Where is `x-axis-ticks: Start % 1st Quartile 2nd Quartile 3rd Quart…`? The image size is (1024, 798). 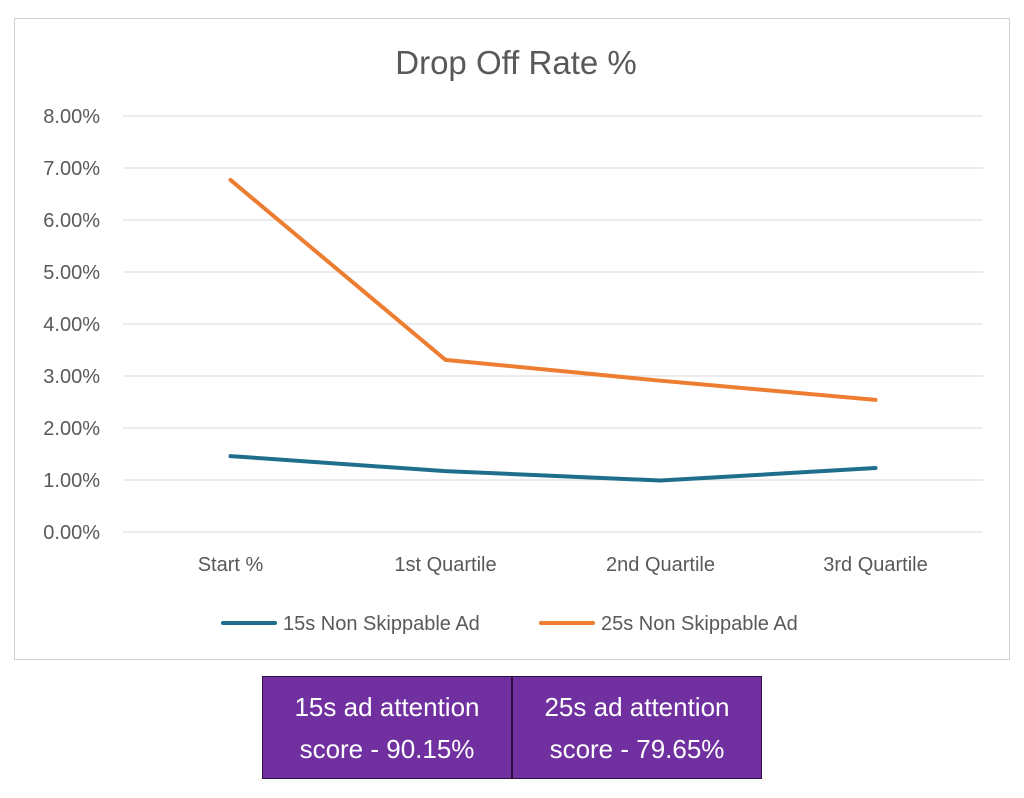 x-axis-ticks: Start % 1st Quartile 2nd Quartile 3rd Quart… is located at coordinates (563, 565).